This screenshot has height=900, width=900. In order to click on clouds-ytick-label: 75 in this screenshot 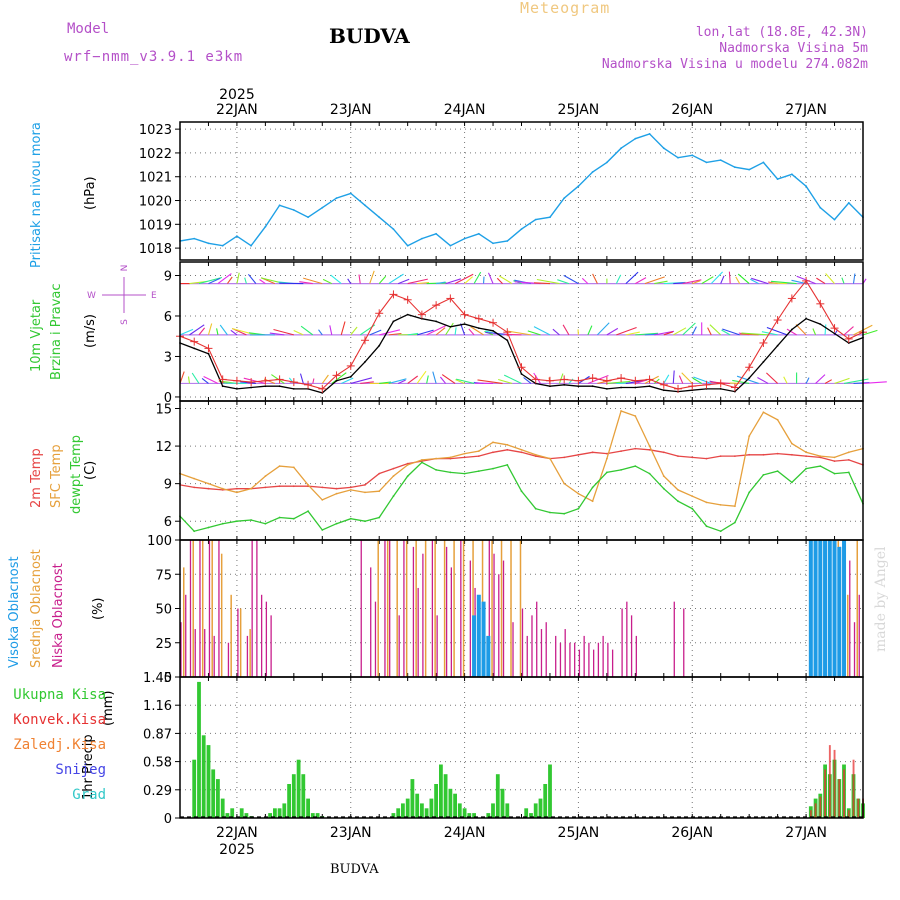, I will do `click(163, 575)`.